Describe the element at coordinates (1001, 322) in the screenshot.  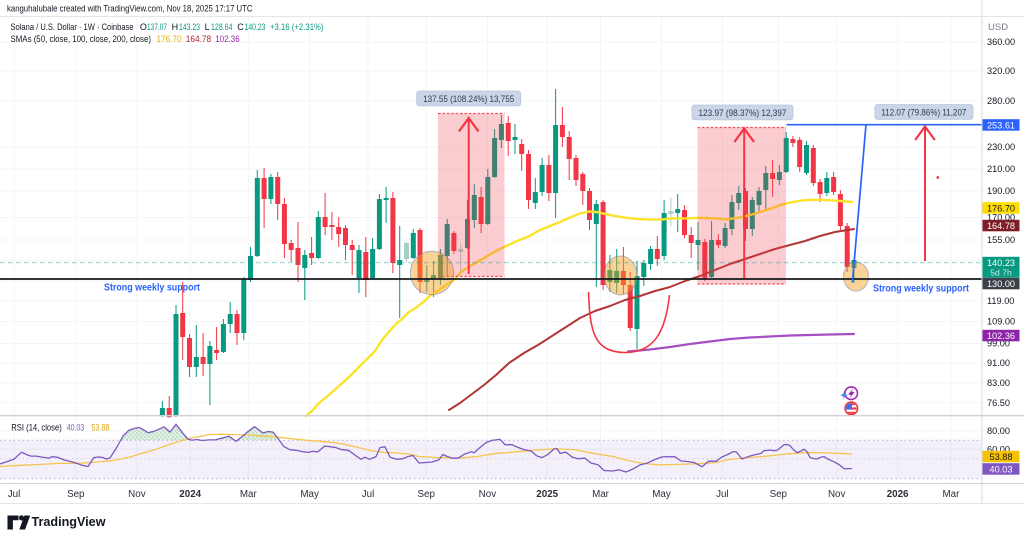
I see `svg-text: 109.00` at that location.